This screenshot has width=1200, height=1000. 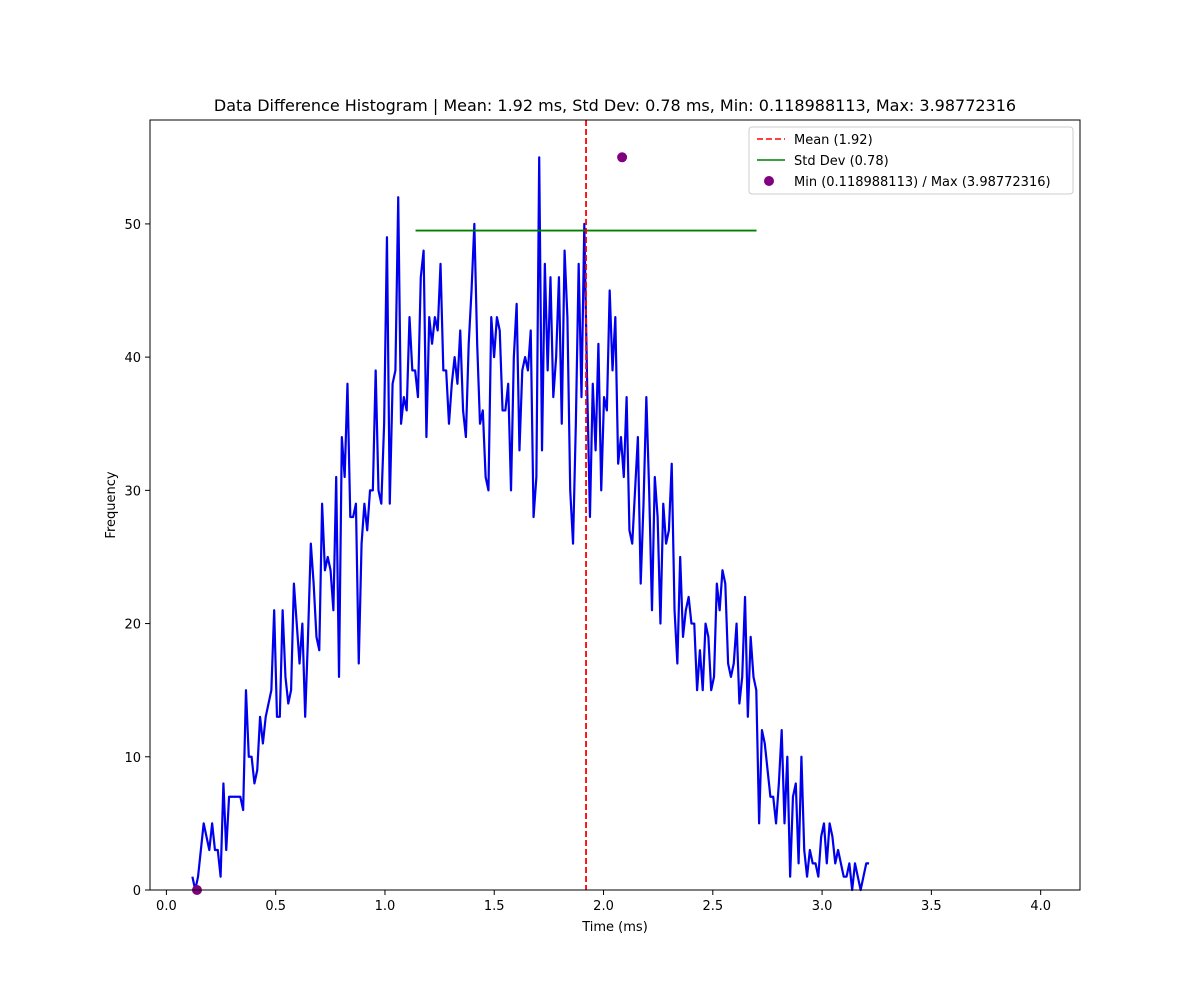 What do you see at coordinates (132, 358) in the screenshot?
I see `y-tick-label: 40` at bounding box center [132, 358].